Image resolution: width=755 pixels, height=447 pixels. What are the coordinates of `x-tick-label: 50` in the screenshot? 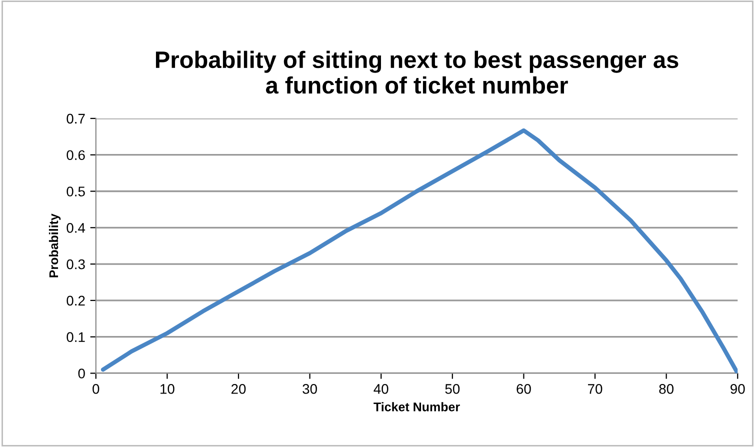 It's located at (452, 389).